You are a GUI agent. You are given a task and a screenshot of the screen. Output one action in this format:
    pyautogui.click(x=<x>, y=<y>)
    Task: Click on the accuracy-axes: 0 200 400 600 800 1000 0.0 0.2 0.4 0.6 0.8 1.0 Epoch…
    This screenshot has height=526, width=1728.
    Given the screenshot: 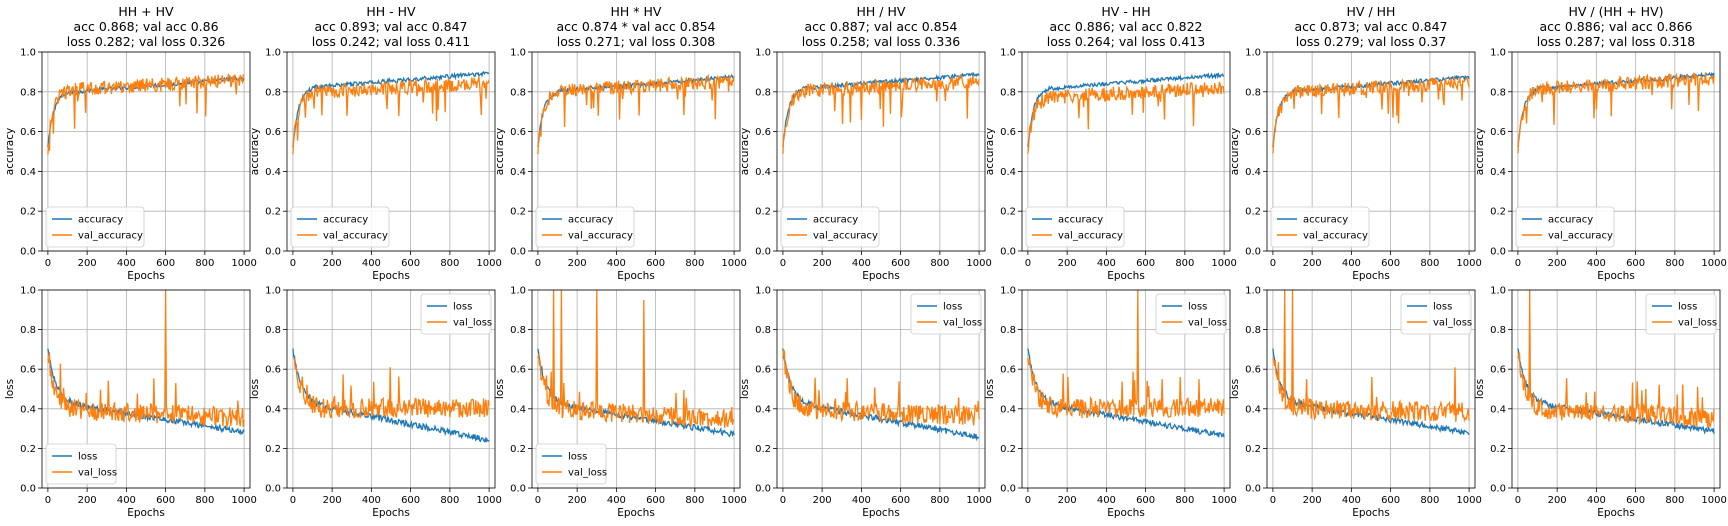 What is the action you would take?
    pyautogui.click(x=620, y=165)
    